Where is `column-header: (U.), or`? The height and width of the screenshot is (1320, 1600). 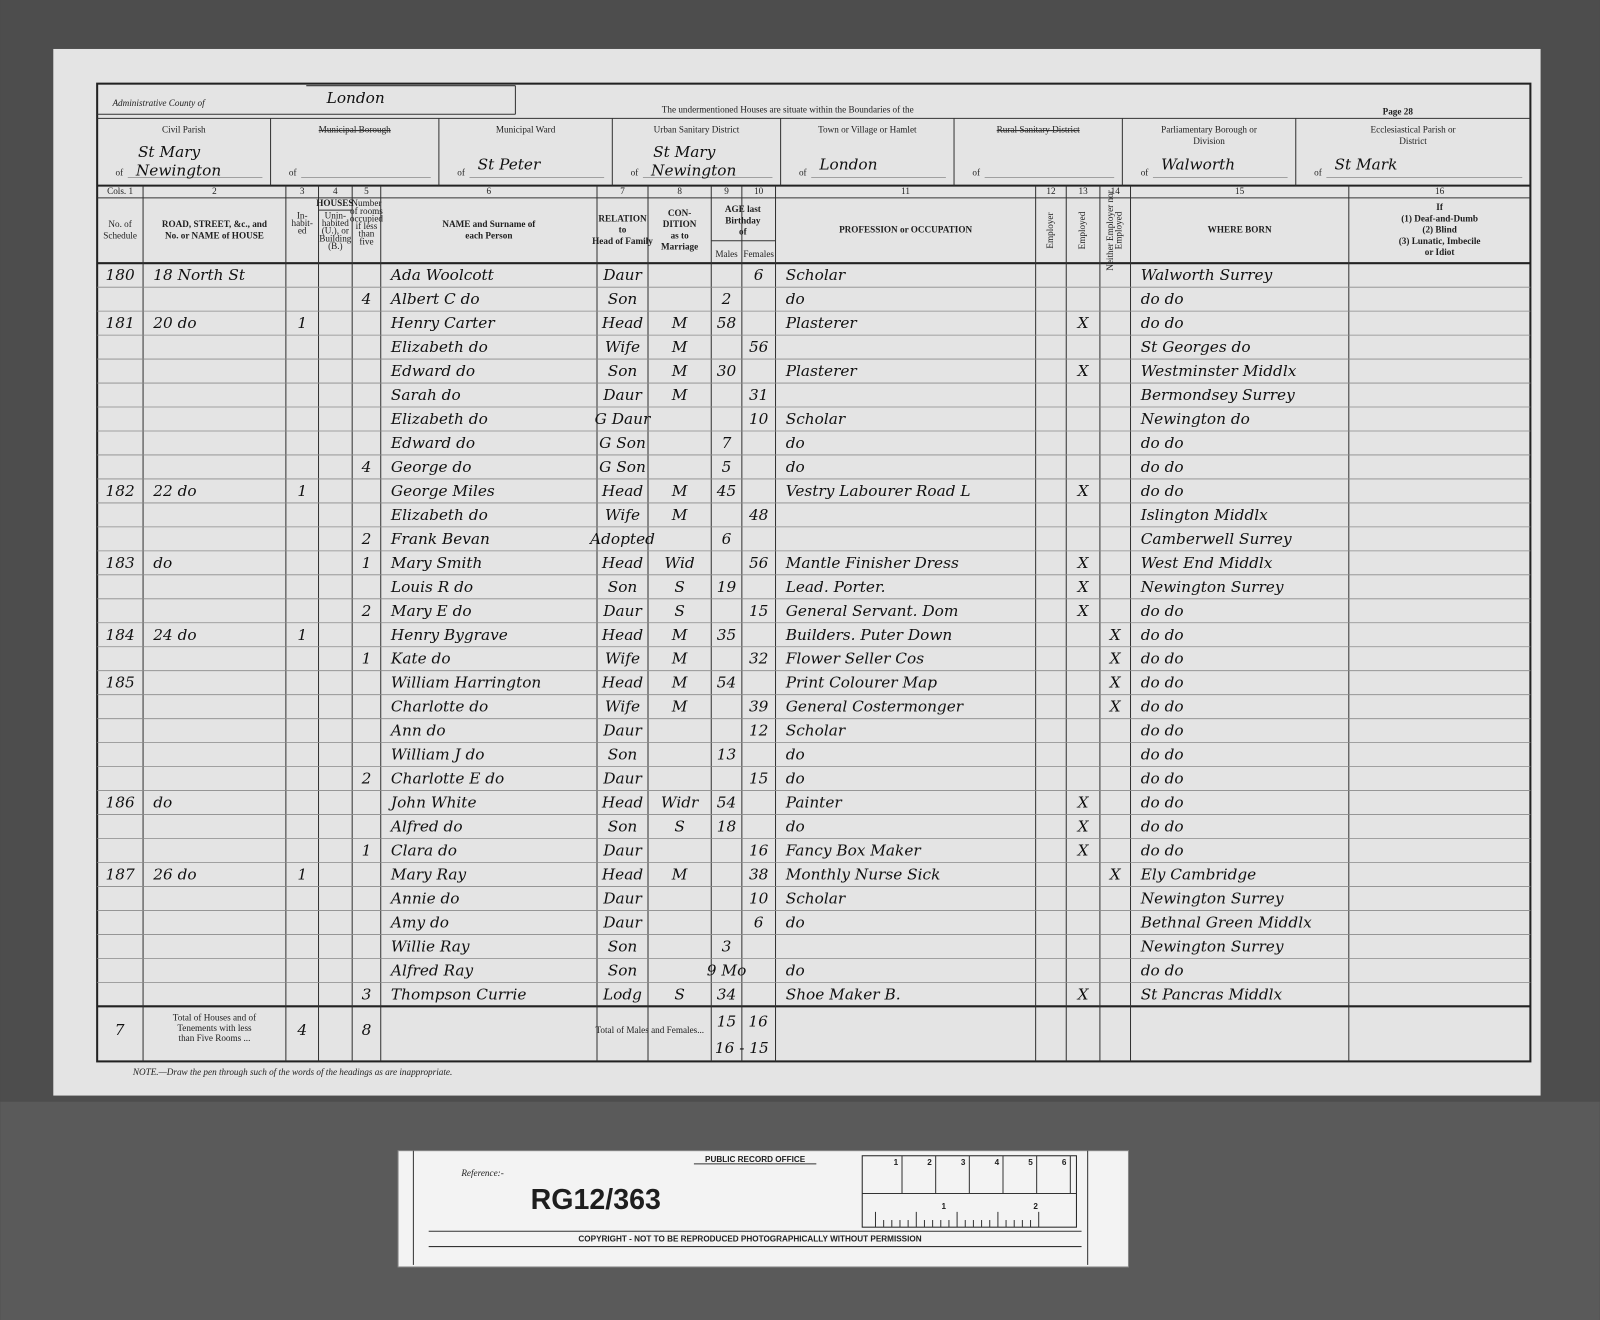 column-header: (U.), or is located at coordinates (335, 231).